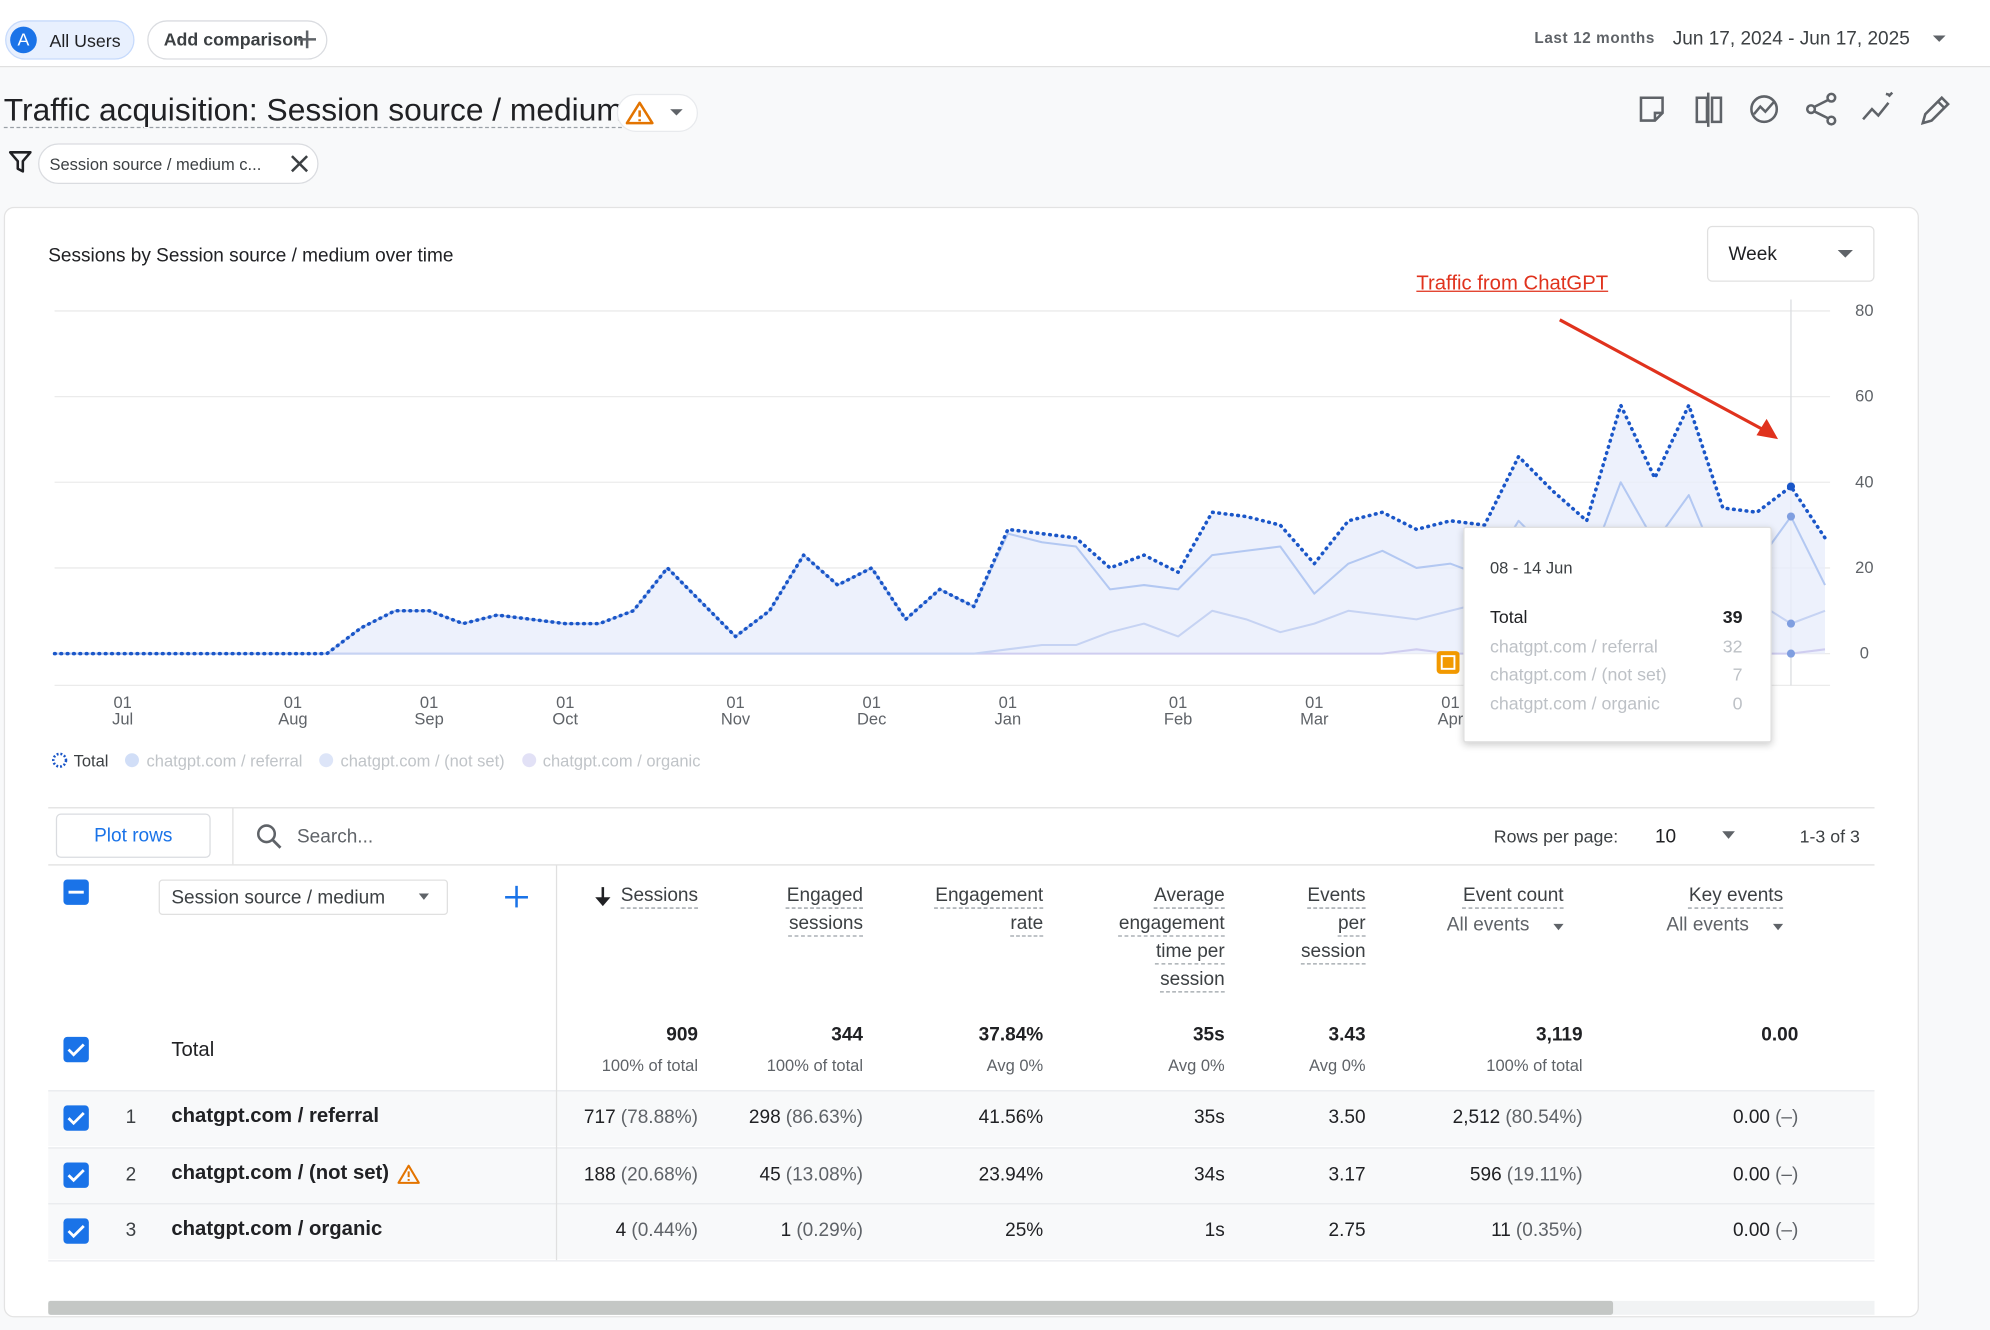  Describe the element at coordinates (1845, 254) in the screenshot. I see `granularity-caret` at that location.